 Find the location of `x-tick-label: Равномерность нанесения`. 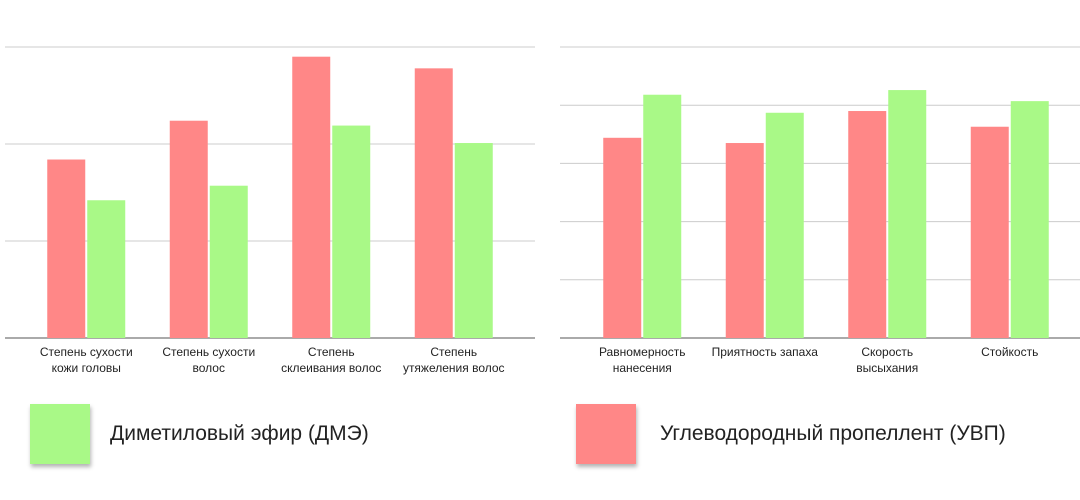

x-tick-label: Равномерность нанесения is located at coordinates (642, 360).